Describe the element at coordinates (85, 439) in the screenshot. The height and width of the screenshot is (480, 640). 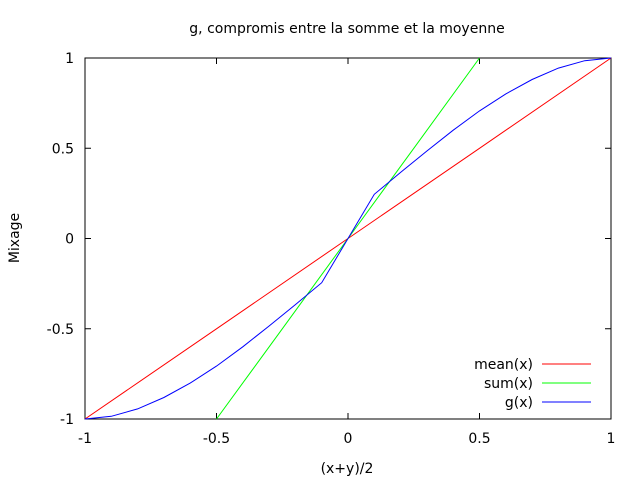
I see `x-tick-label: -1` at that location.